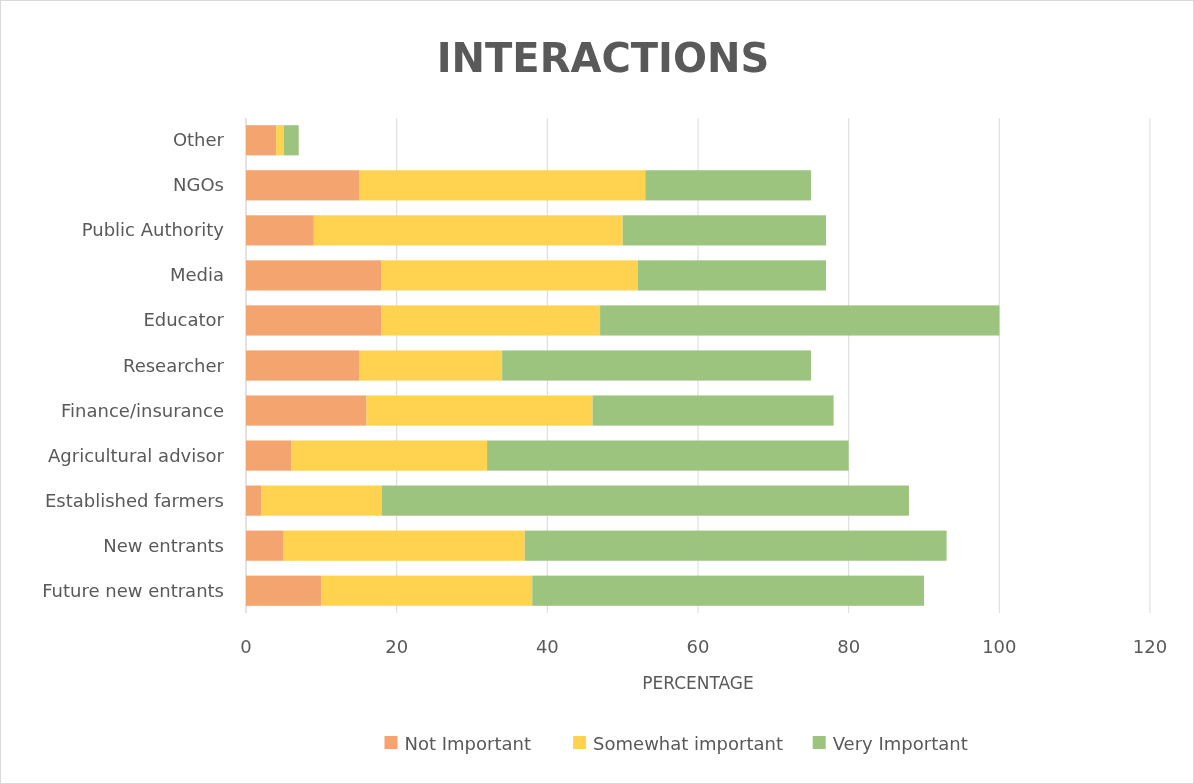  I want to click on legend-label: Very Important, so click(900, 743).